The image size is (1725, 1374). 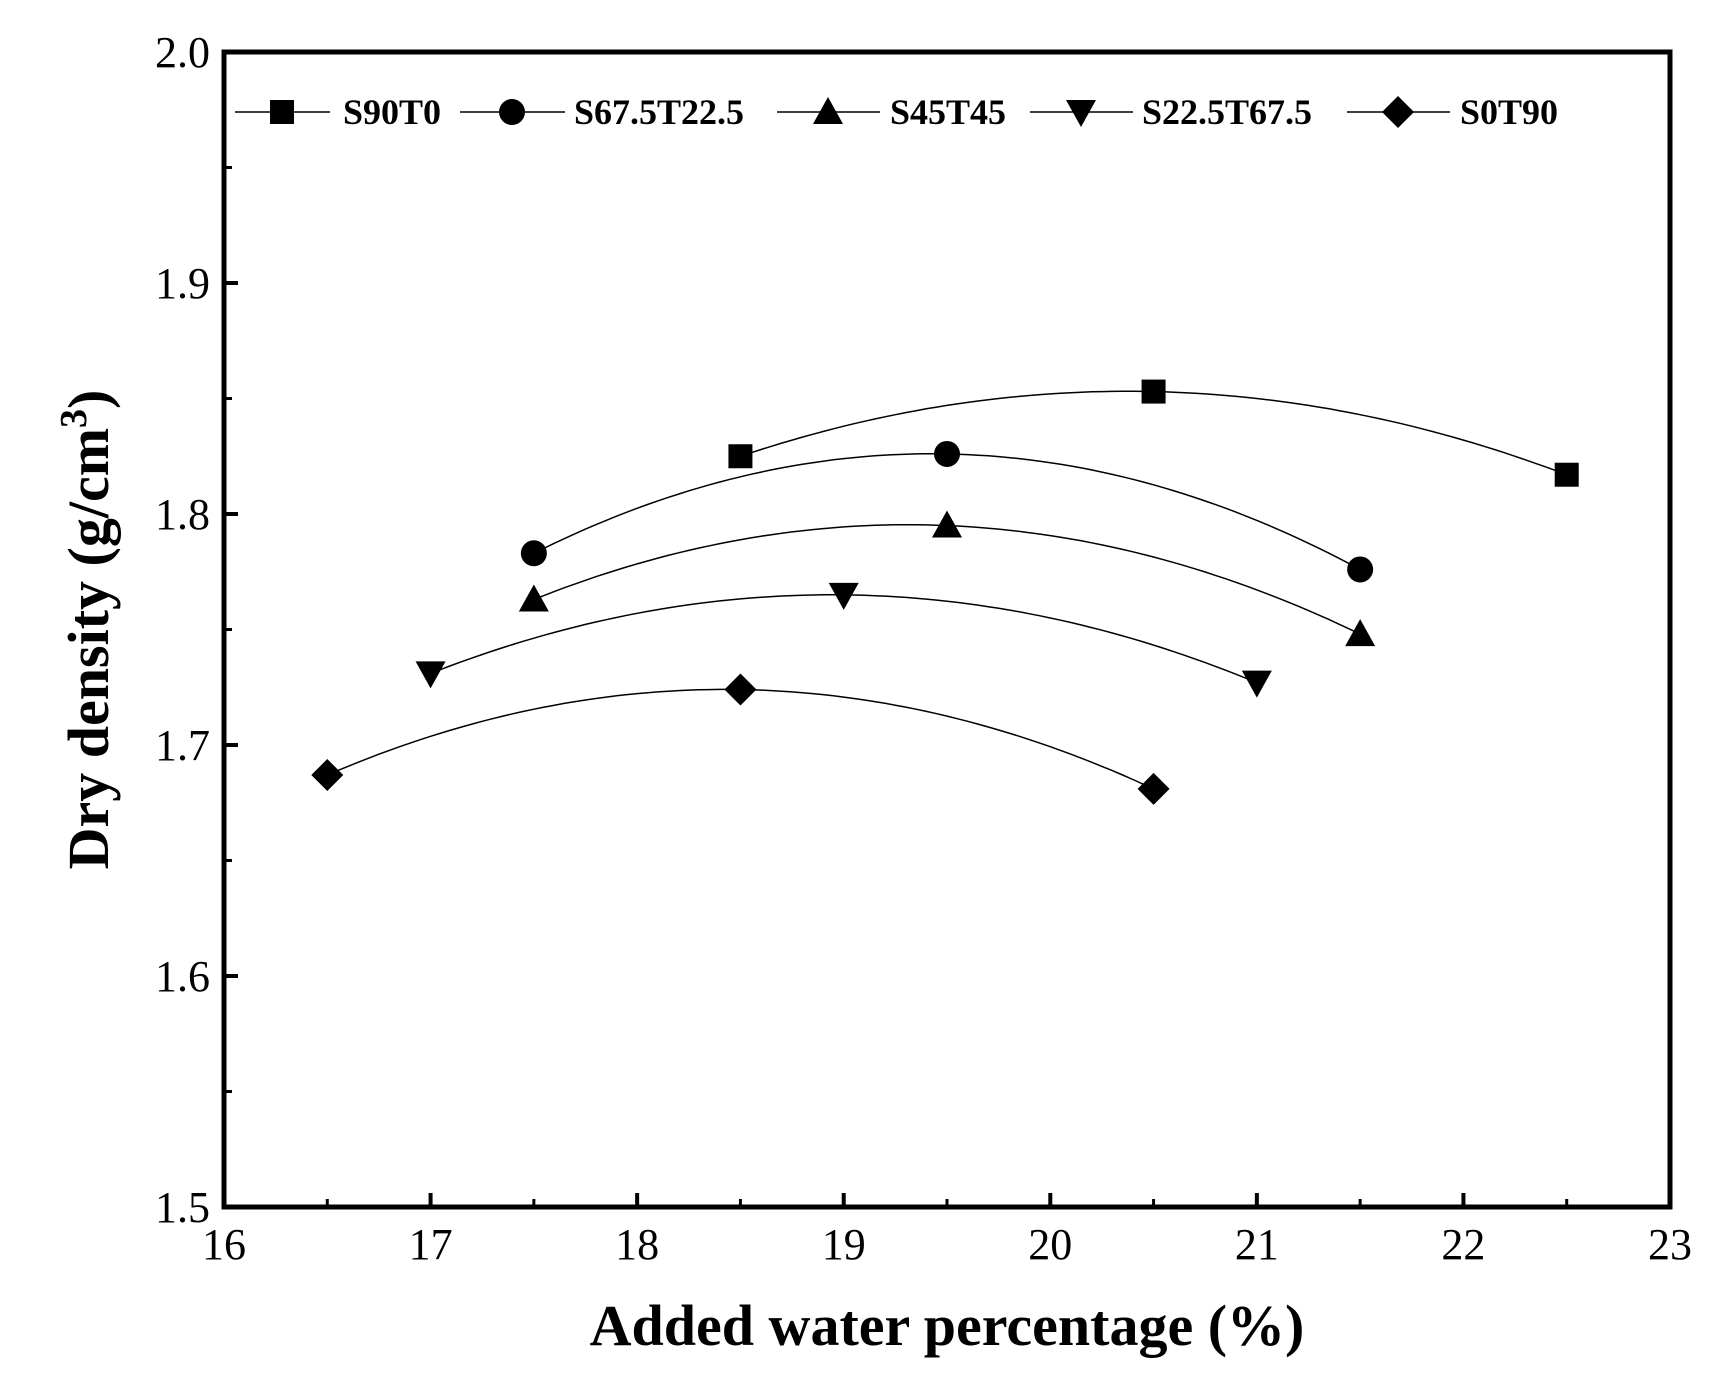 What do you see at coordinates (637, 1244) in the screenshot?
I see `x-tick-label: 18` at bounding box center [637, 1244].